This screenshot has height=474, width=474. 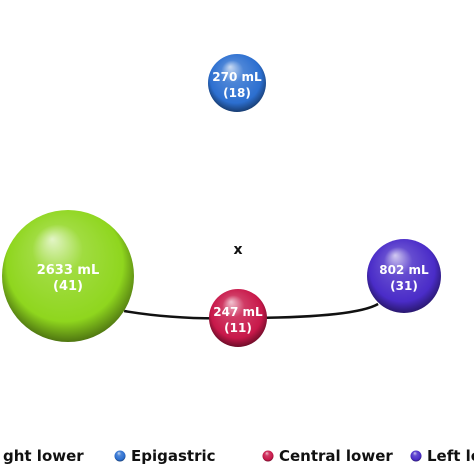 I want to click on bubble-count-label: (41), so click(x=68, y=286).